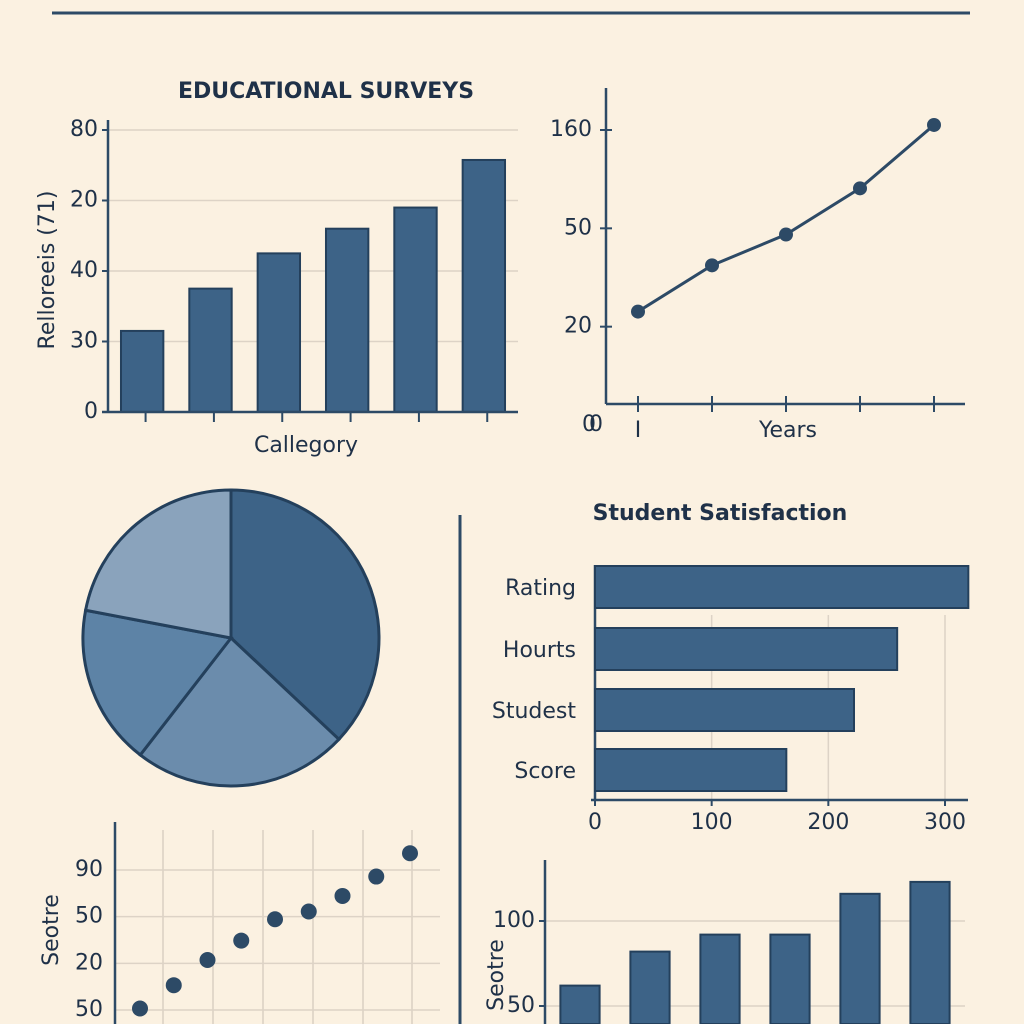 This screenshot has height=1024, width=1024. I want to click on origin-label: 0, so click(596, 424).